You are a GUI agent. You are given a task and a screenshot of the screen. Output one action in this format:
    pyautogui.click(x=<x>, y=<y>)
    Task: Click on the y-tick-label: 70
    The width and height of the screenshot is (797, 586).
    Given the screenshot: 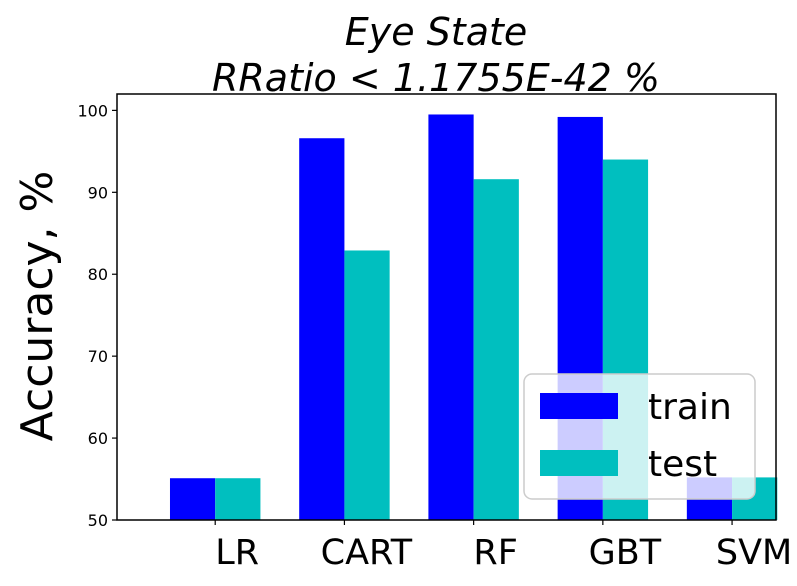 What is the action you would take?
    pyautogui.click(x=98, y=356)
    